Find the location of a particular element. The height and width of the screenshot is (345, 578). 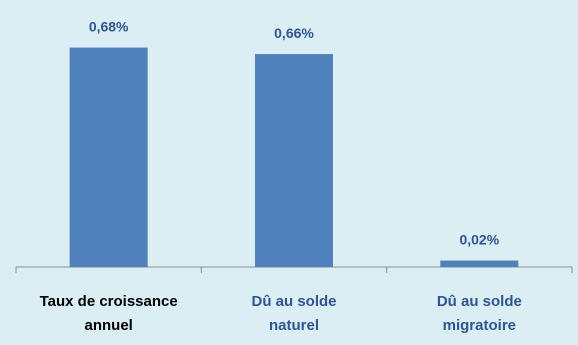

category-label: naturel is located at coordinates (294, 325).